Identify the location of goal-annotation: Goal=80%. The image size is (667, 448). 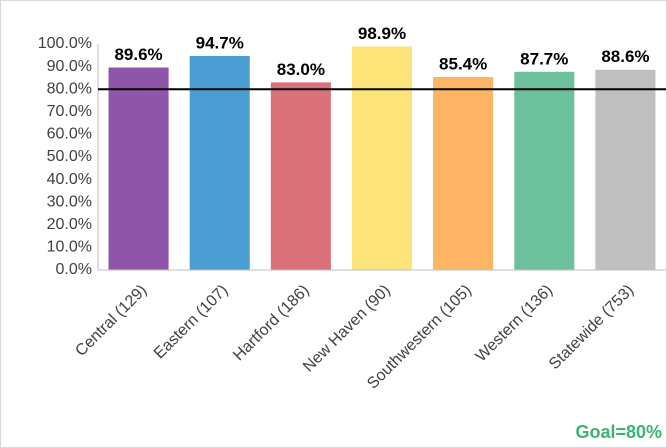
(618, 432).